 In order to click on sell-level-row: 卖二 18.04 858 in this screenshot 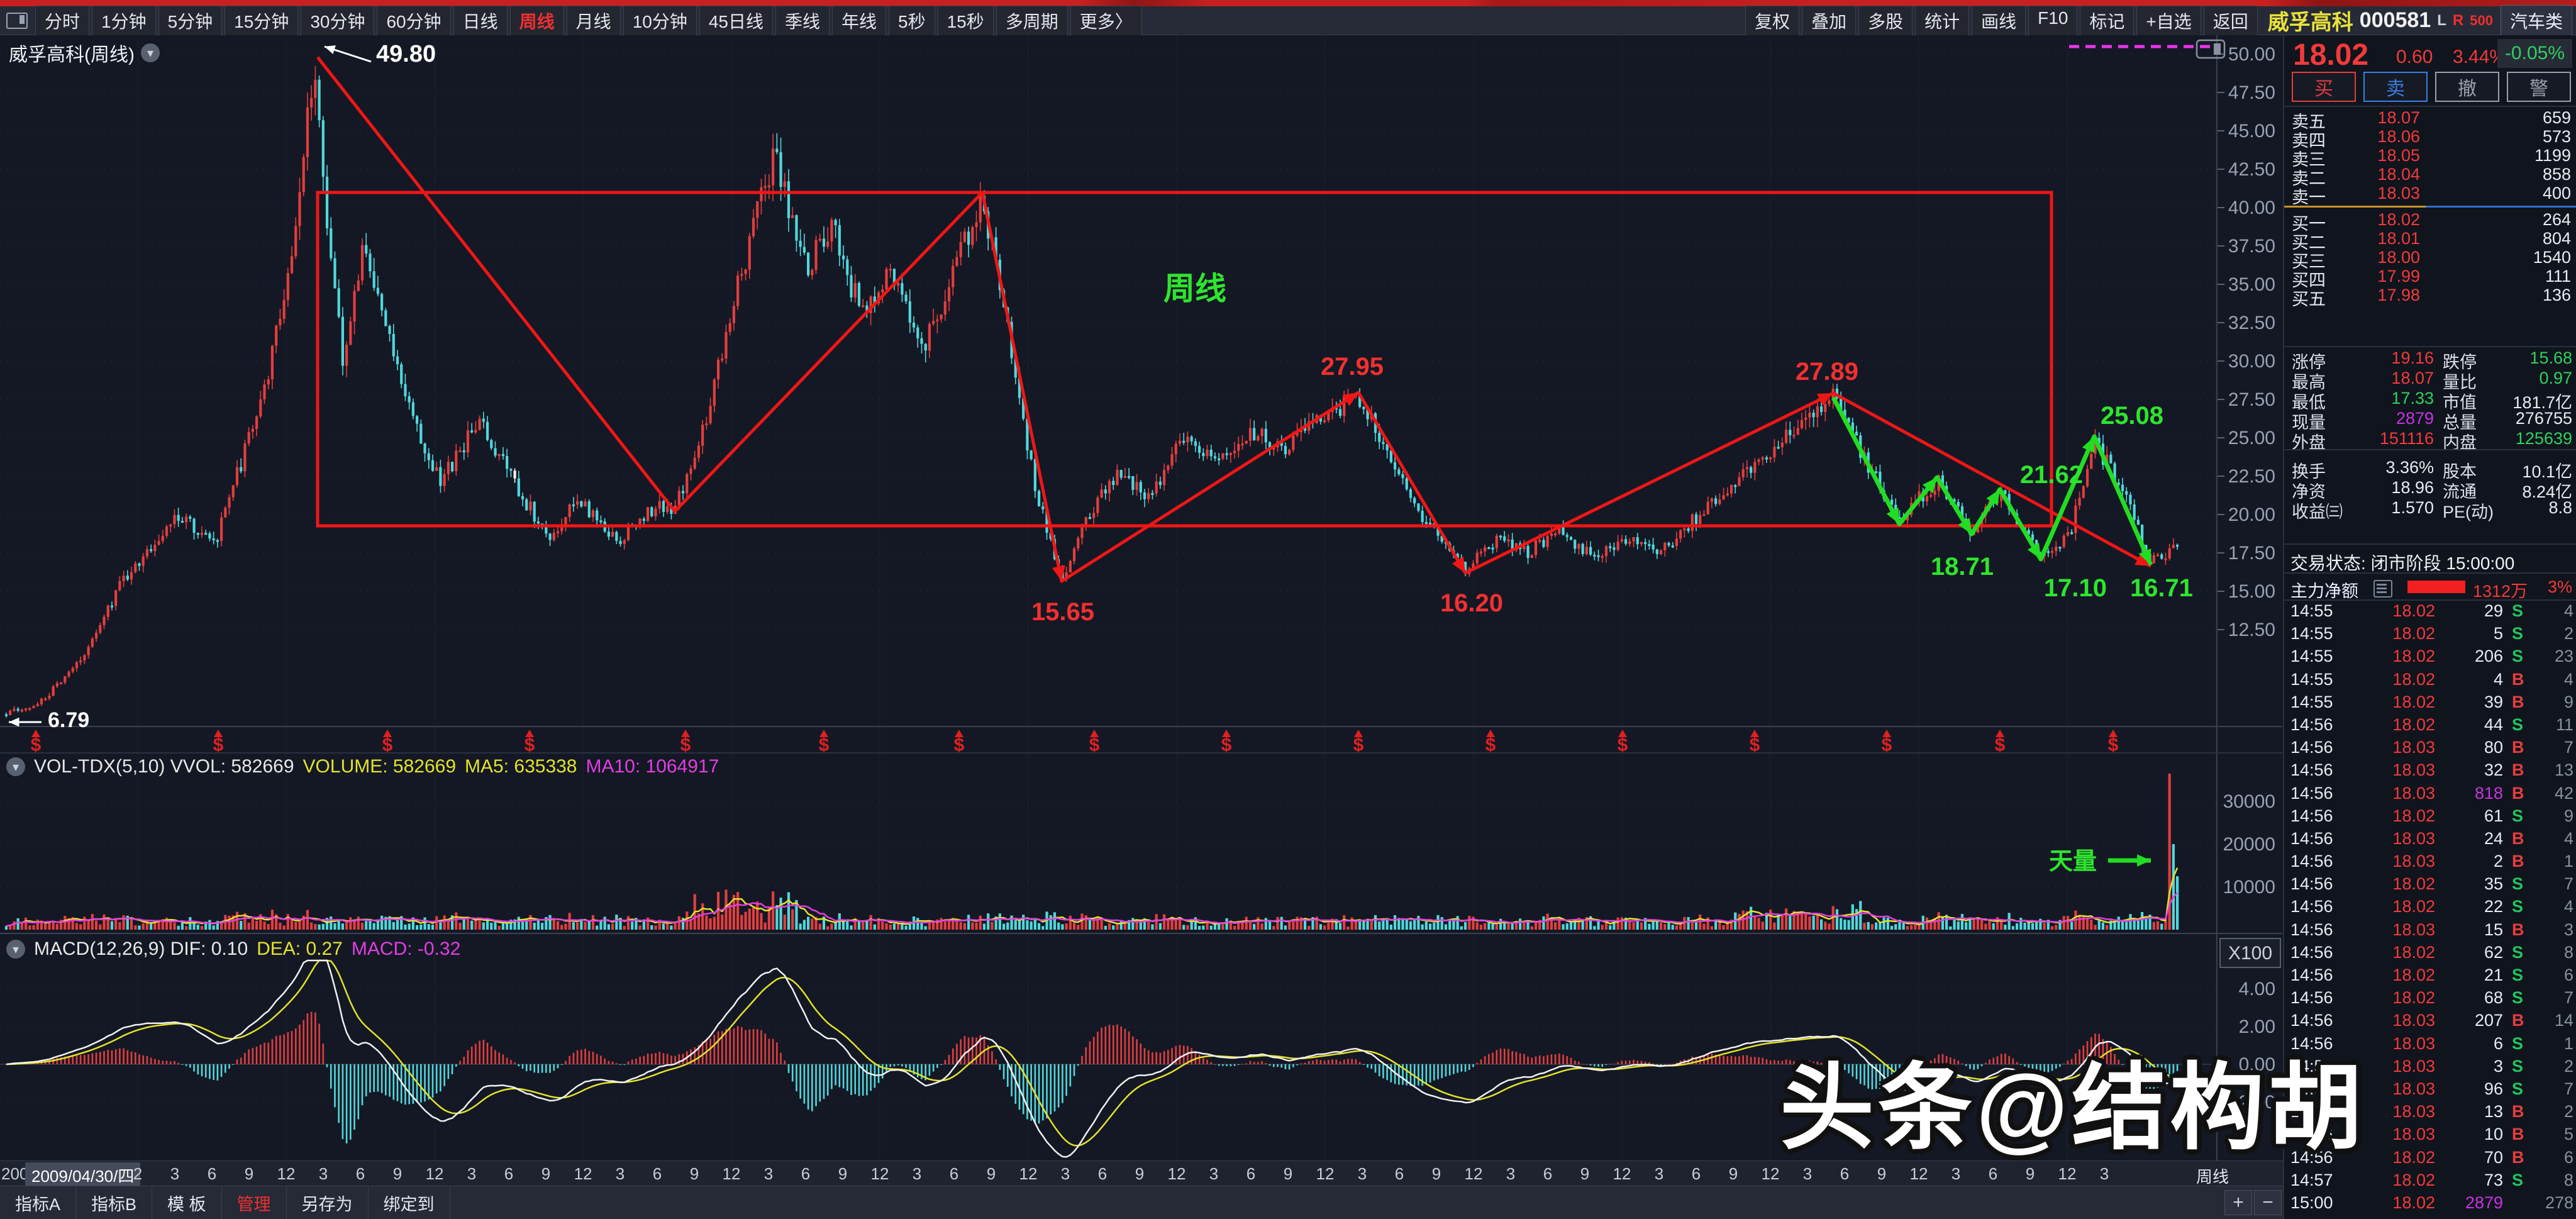, I will do `click(2430, 177)`.